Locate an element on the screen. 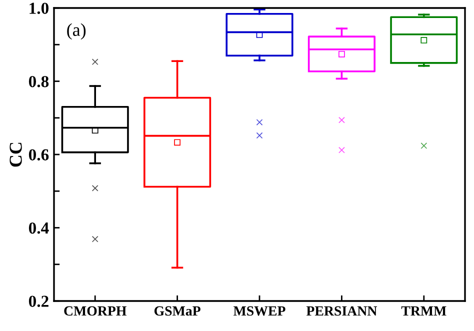 This screenshot has width=474, height=331. y-tick-label: 0.8 is located at coordinates (38, 82).